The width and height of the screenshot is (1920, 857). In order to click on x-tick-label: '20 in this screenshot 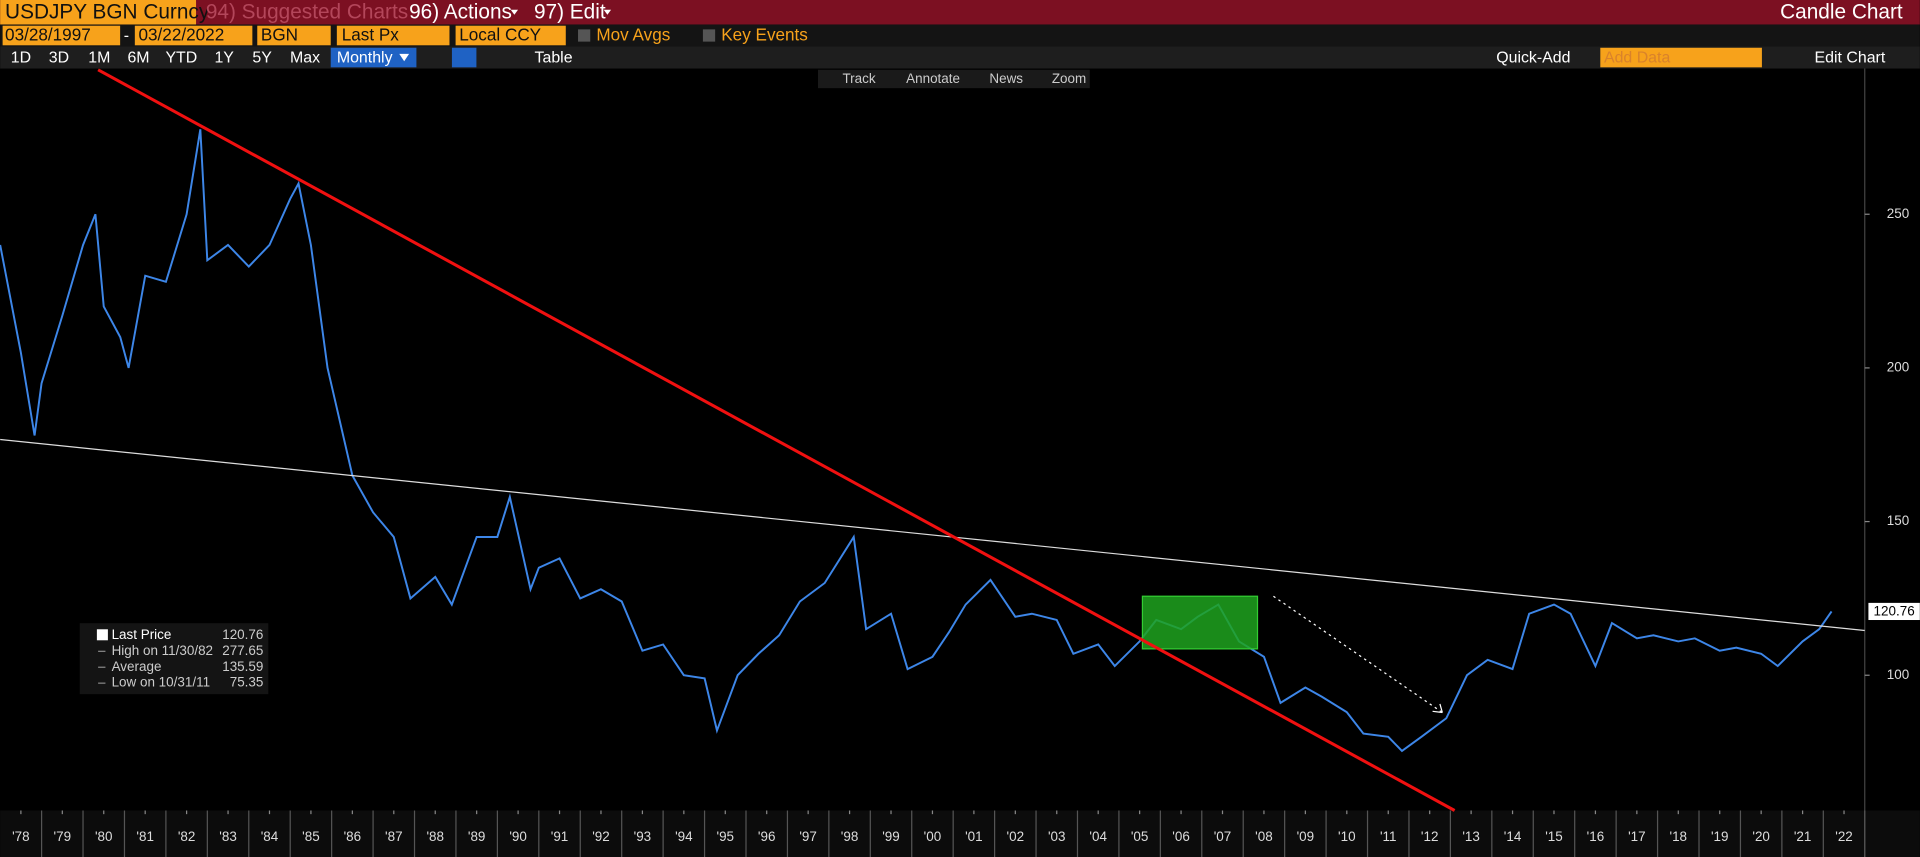, I will do `click(1761, 836)`.